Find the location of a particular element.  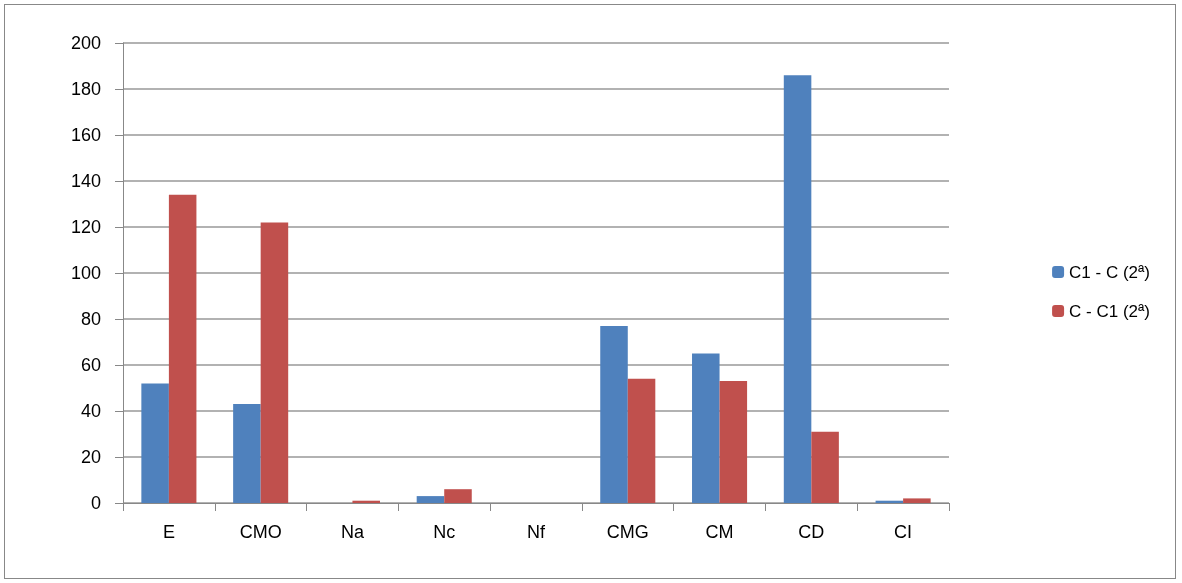

y-tick-label: 100 is located at coordinates (85, 273).